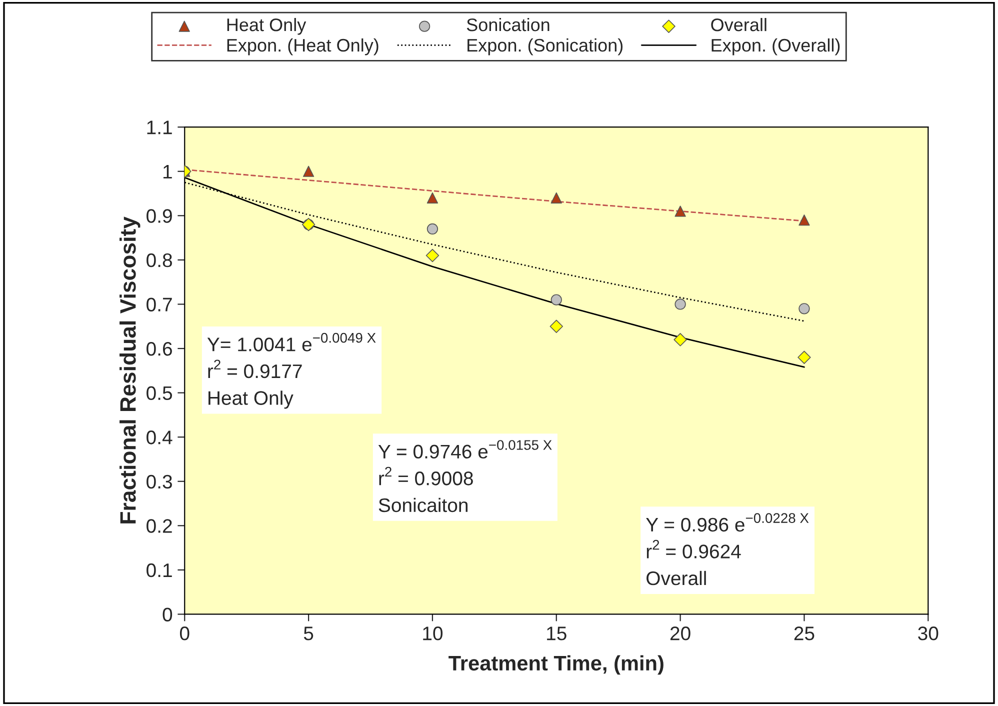  Describe the element at coordinates (508, 25) in the screenshot. I see `legend-label: Sonication` at that location.